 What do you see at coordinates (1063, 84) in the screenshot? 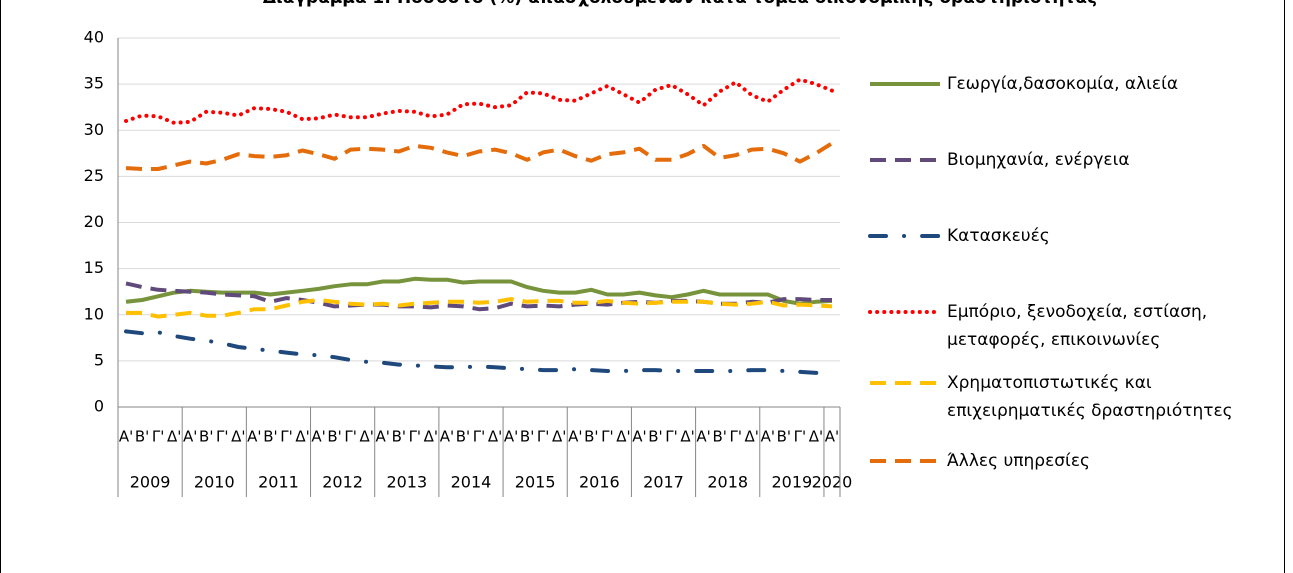
I see `legend-label: Γεωργία,δασοκομία, αλιεία` at bounding box center [1063, 84].